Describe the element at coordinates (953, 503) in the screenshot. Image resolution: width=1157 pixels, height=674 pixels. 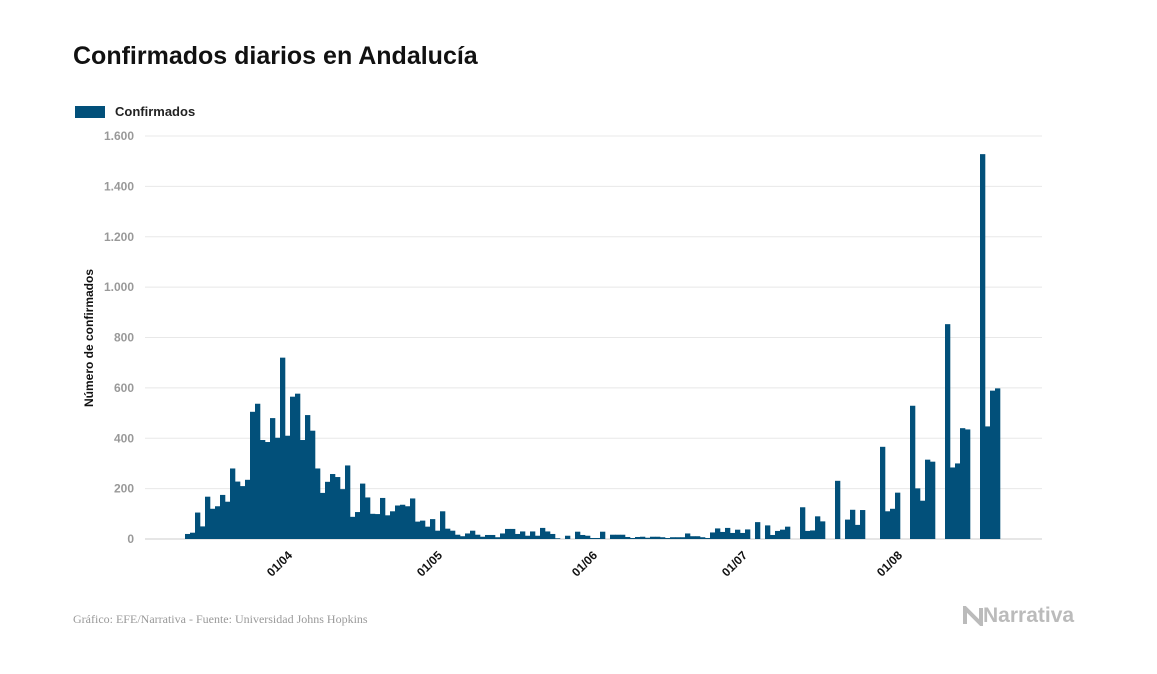
I see `bar-12/08` at that location.